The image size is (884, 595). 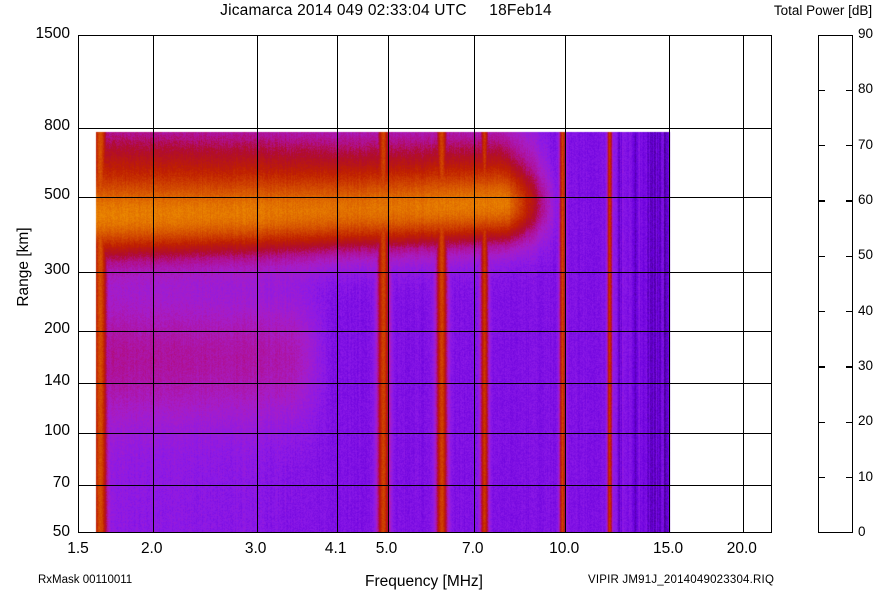 I want to click on x-axis-tick-label: 10.0, so click(x=564, y=548).